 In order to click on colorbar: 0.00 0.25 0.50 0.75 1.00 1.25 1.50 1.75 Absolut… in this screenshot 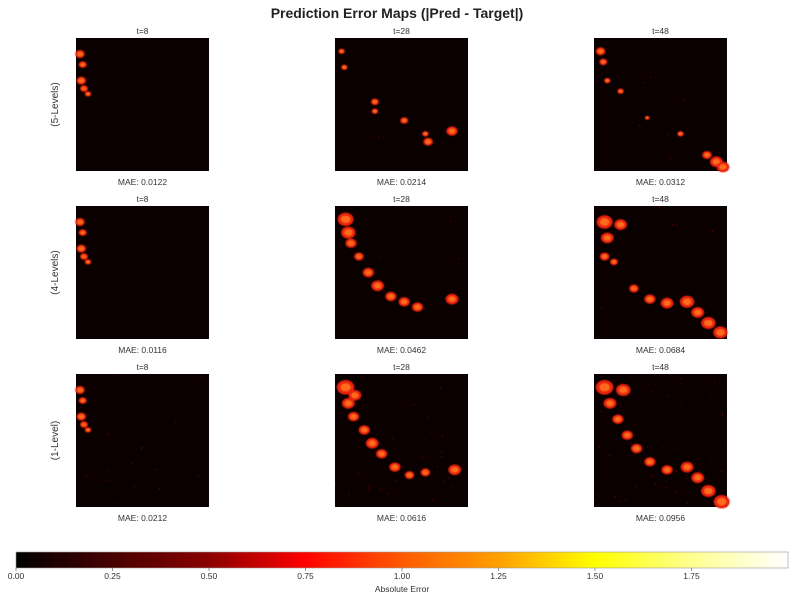, I will do `click(398, 572)`.